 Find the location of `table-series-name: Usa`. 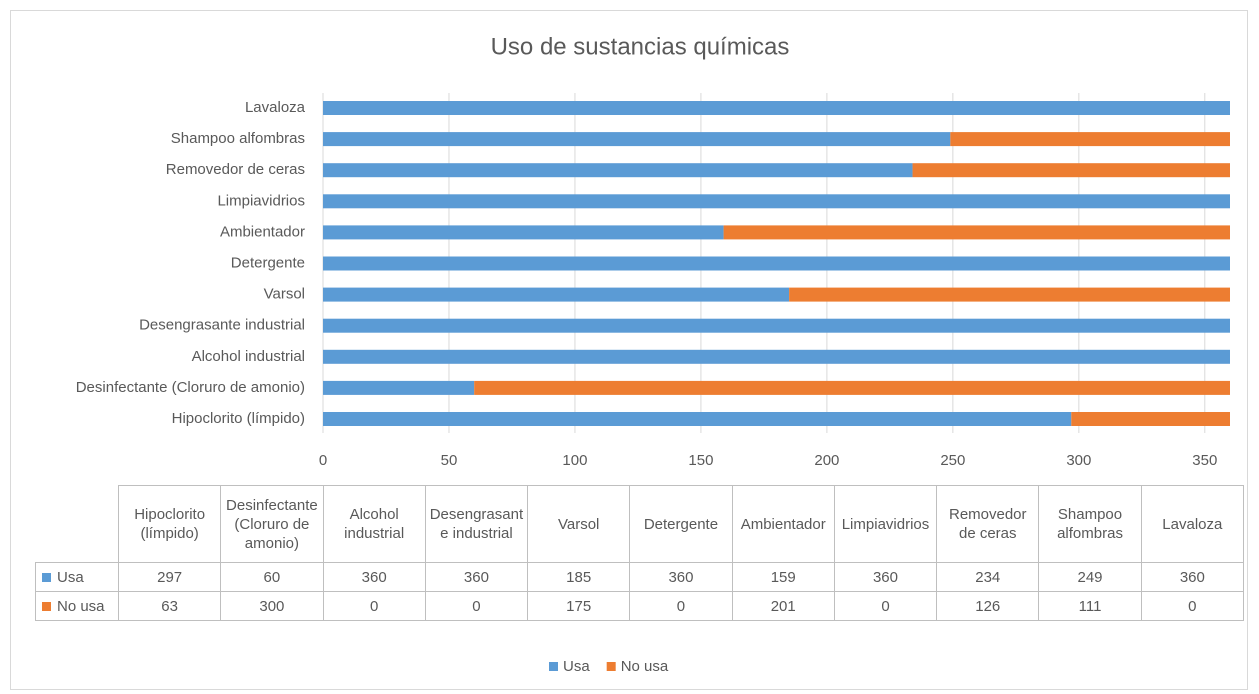

table-series-name: Usa is located at coordinates (70, 577).